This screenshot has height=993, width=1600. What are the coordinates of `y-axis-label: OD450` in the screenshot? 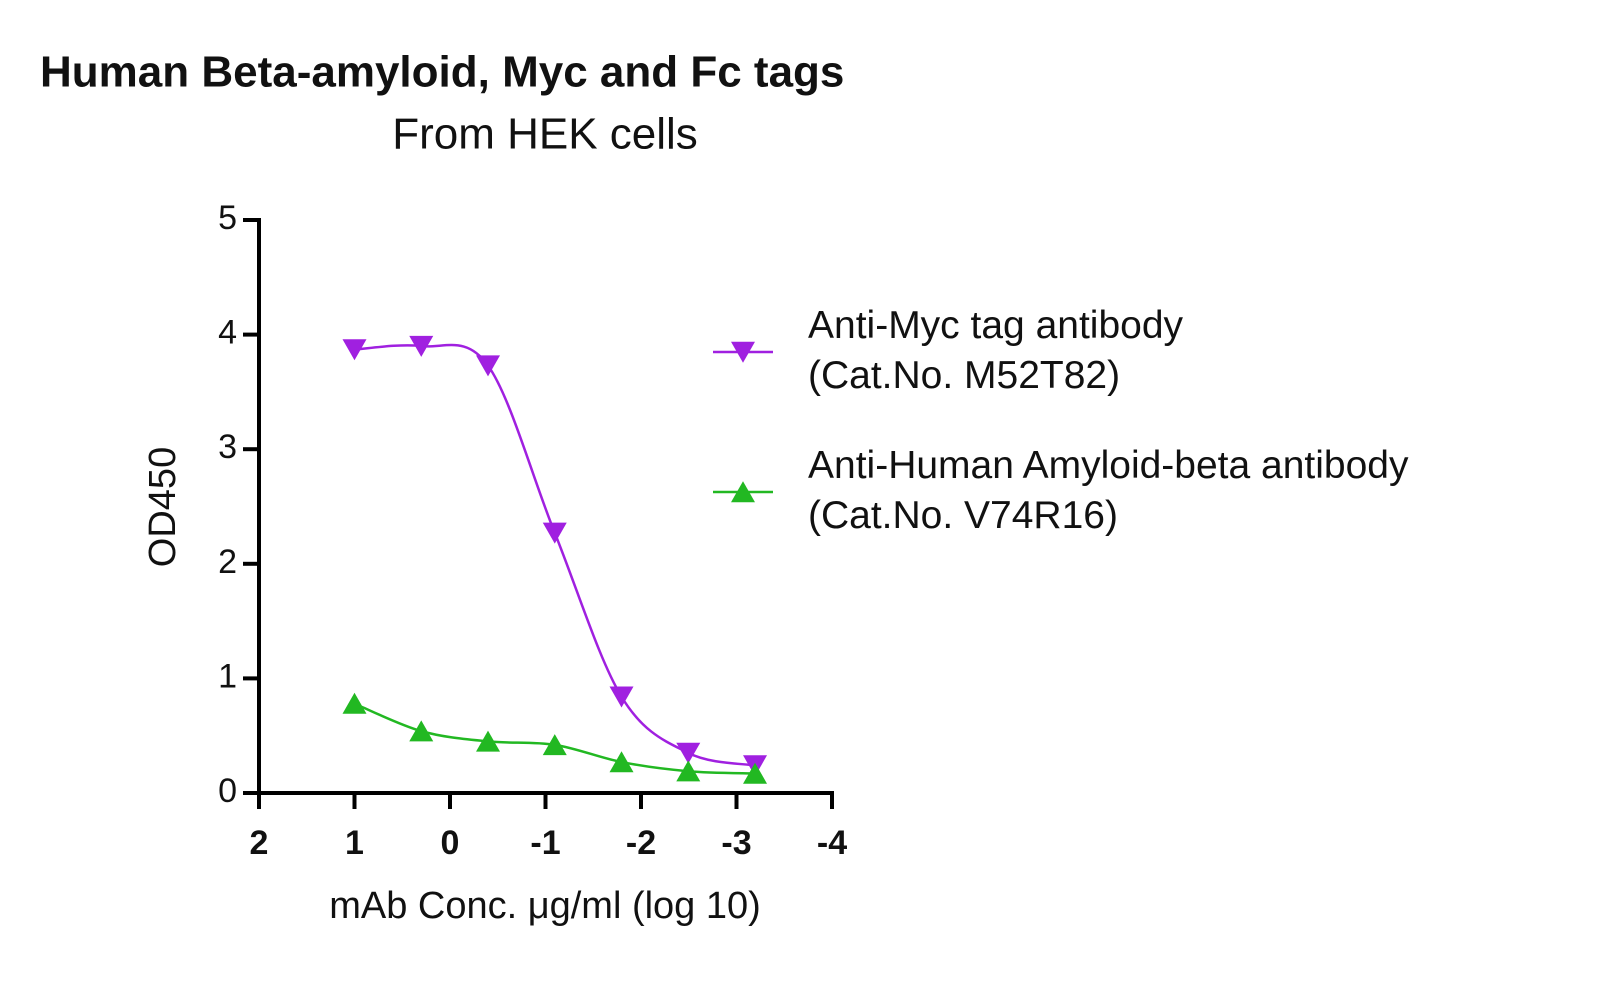 It's located at (163, 507).